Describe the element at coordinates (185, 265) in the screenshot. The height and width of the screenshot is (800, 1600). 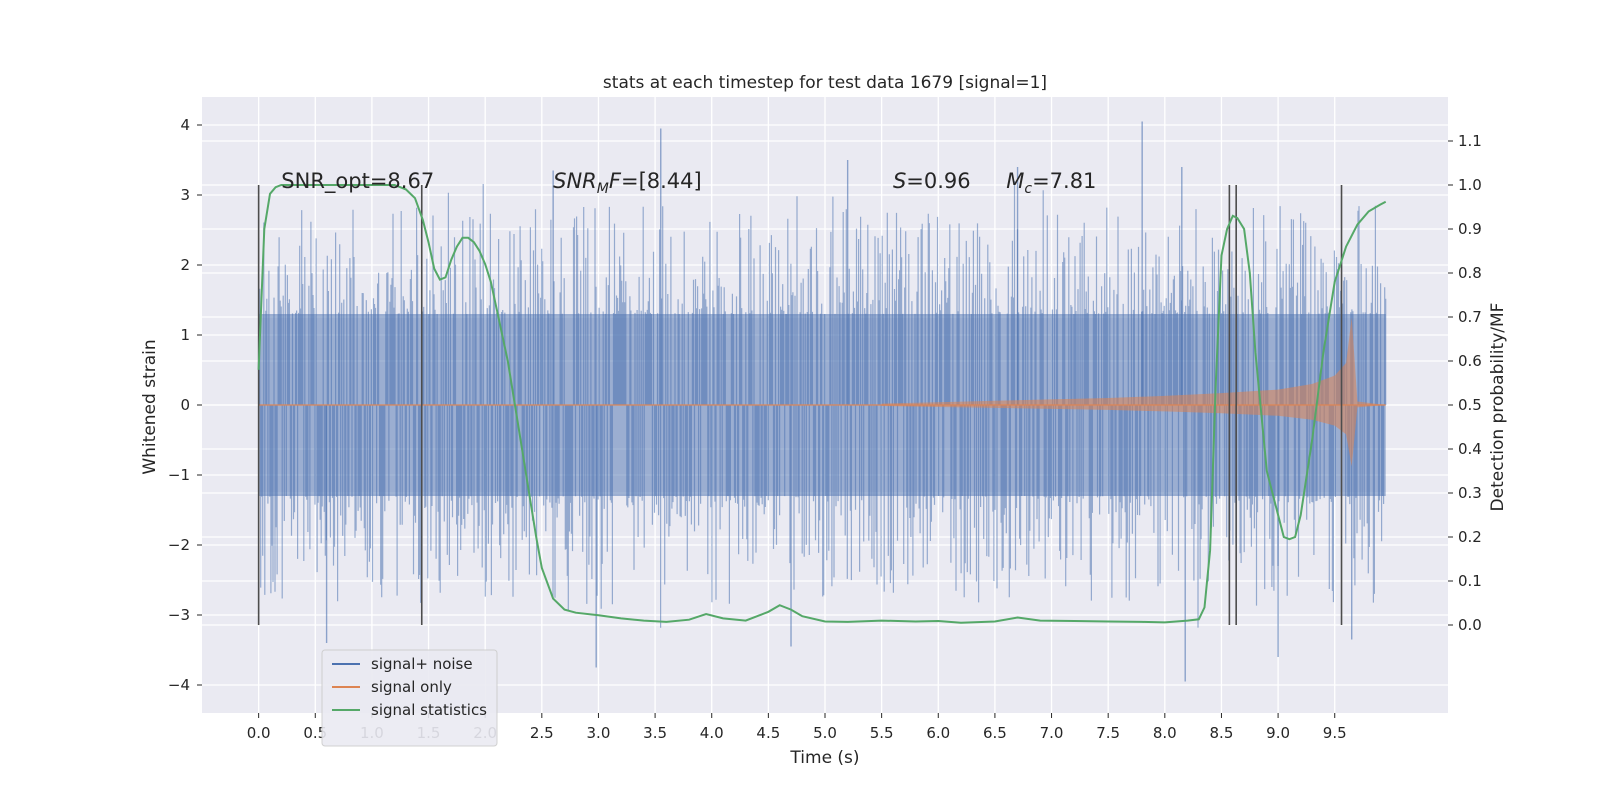
I see `y-tick-label: 2` at that location.